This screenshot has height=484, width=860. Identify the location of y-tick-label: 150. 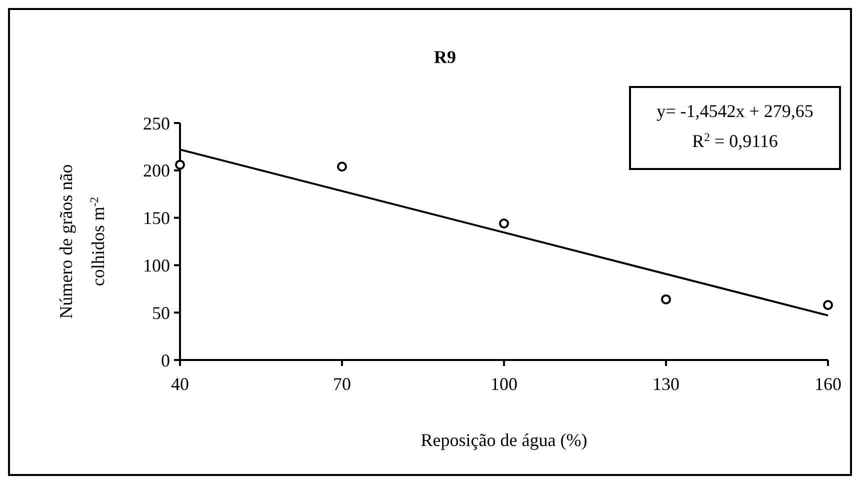
(156, 218).